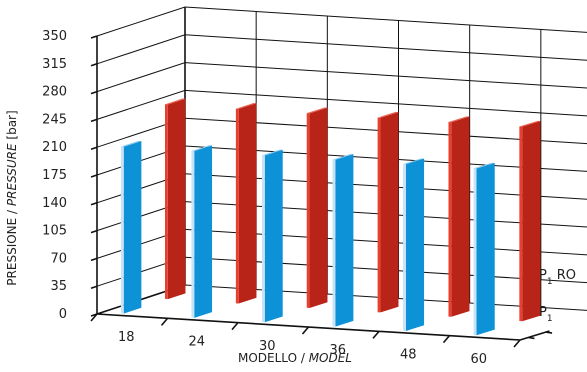 This screenshot has width=587, height=372. I want to click on y-axis-label: PRESSIONE / PRESSURE [bar], so click(12, 197).